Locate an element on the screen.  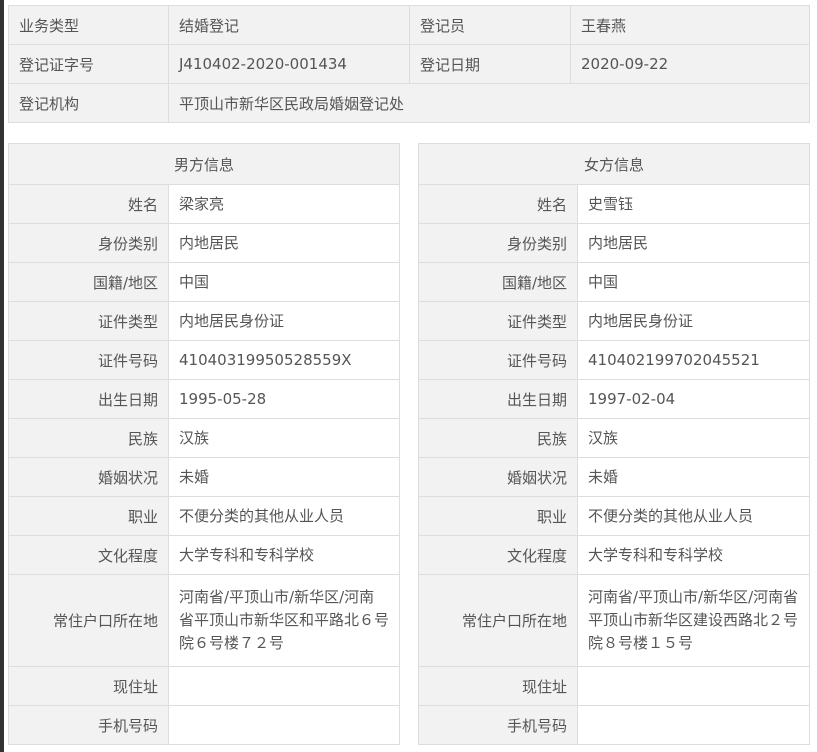
value: 王春燕 is located at coordinates (690, 25).